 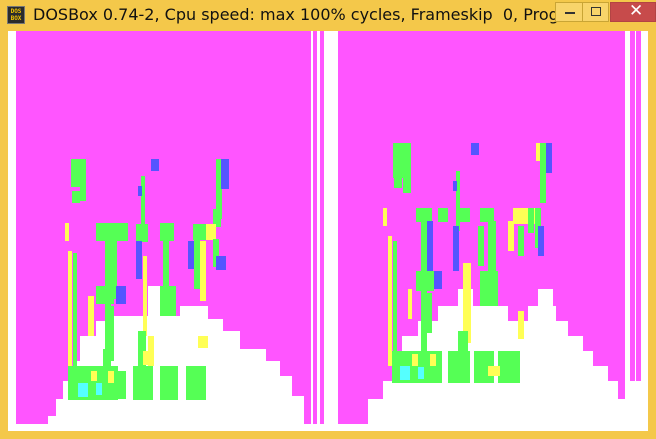 I want to click on minimize-icon, so click(x=570, y=13).